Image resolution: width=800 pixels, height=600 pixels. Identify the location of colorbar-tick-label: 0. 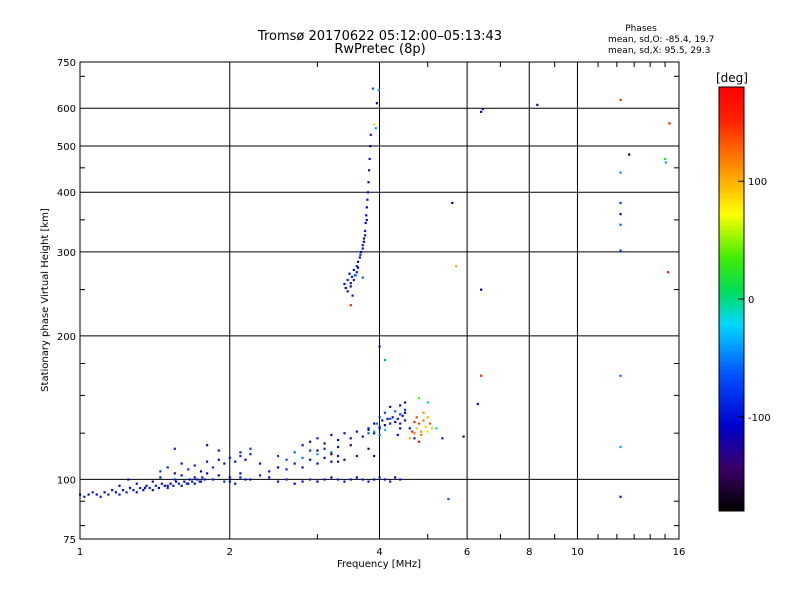
(751, 300).